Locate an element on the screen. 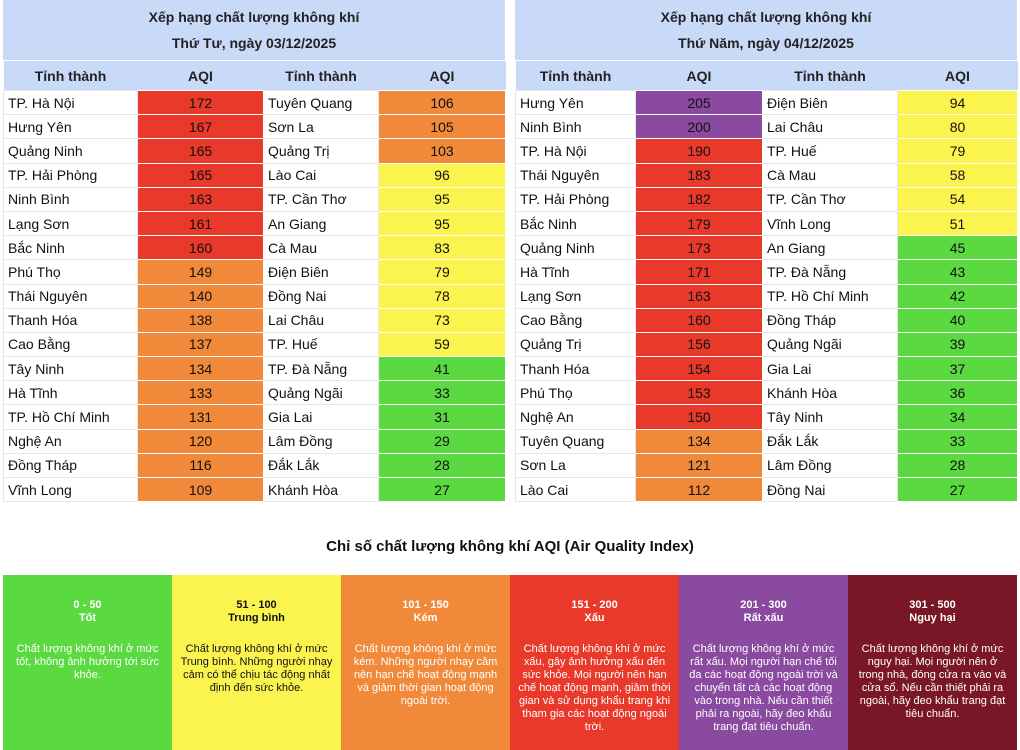 This screenshot has height=750, width=1020. province-cell: TP. Hải Phòng is located at coordinates (70, 175).